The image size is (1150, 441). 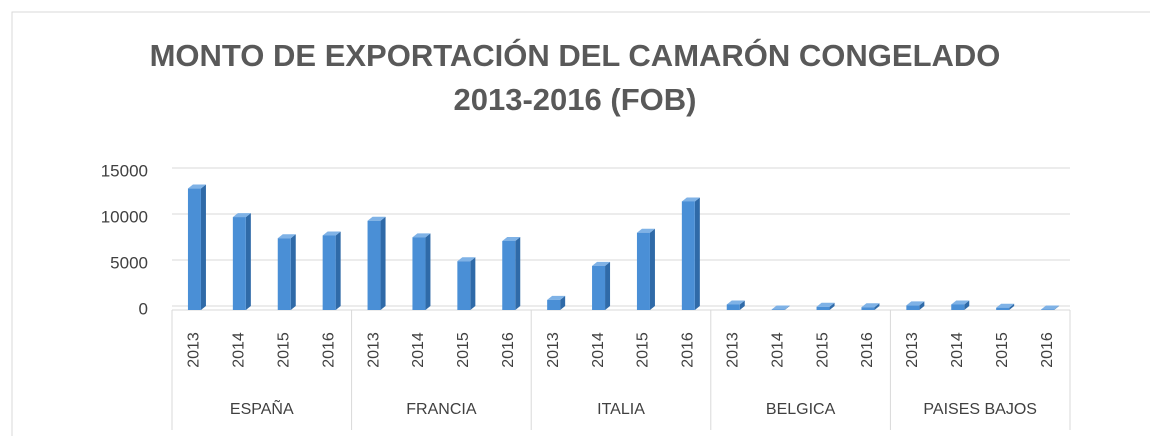 What do you see at coordinates (124, 216) in the screenshot?
I see `y-tick-label: 10000` at bounding box center [124, 216].